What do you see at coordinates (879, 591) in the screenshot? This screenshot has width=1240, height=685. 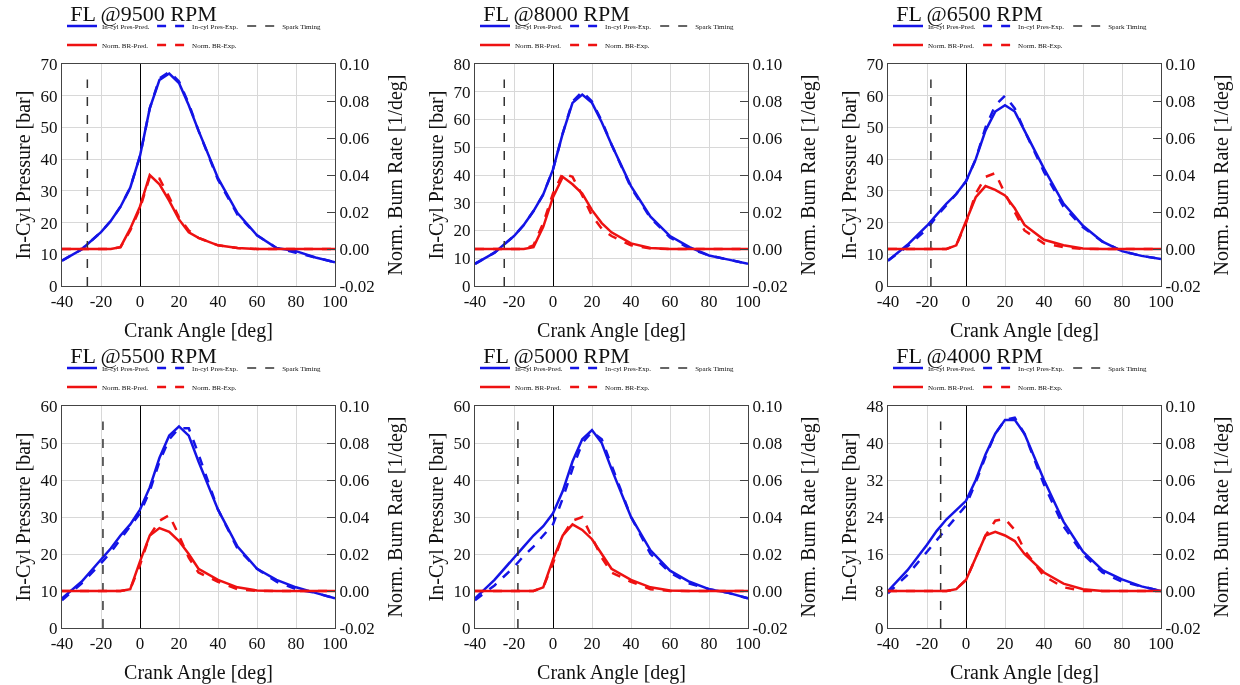 I see `y-tick-label: 8` at bounding box center [879, 591].